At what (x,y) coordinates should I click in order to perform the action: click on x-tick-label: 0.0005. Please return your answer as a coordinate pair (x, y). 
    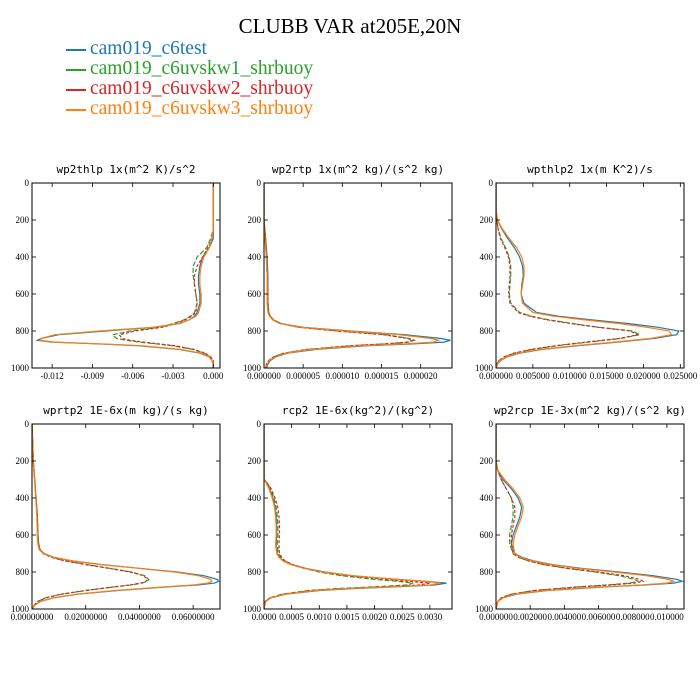
    Looking at the image, I should click on (291, 617).